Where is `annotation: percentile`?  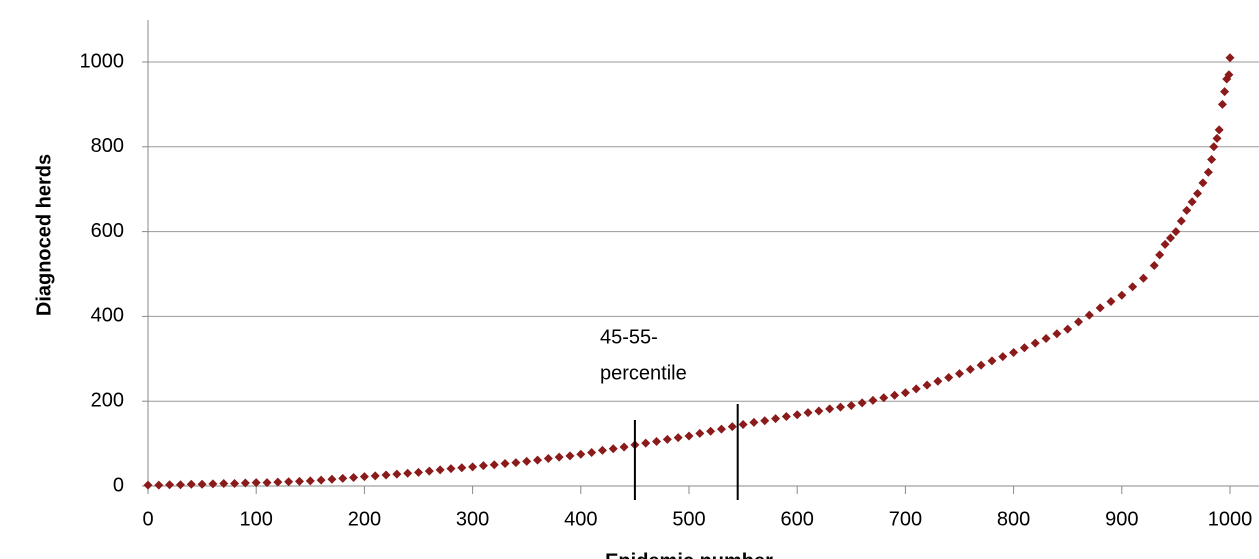
annotation: percentile is located at coordinates (643, 373).